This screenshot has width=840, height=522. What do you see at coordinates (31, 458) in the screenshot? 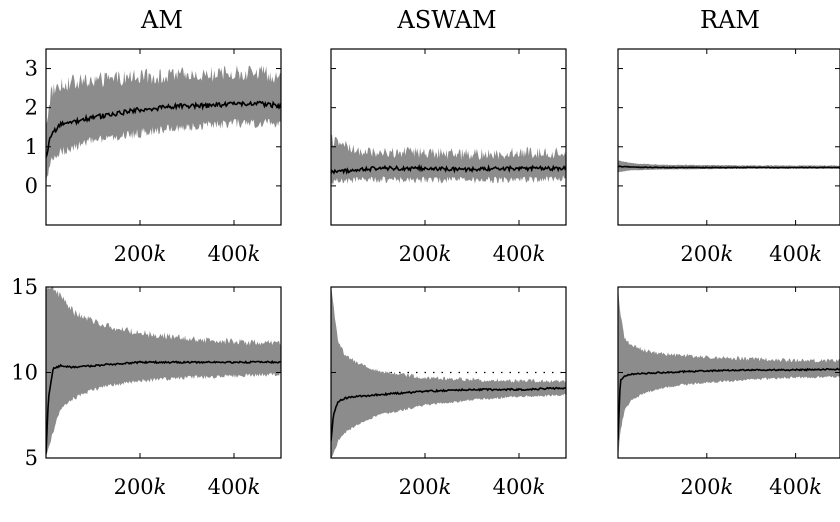
I see `y-tick-label: 5` at bounding box center [31, 458].